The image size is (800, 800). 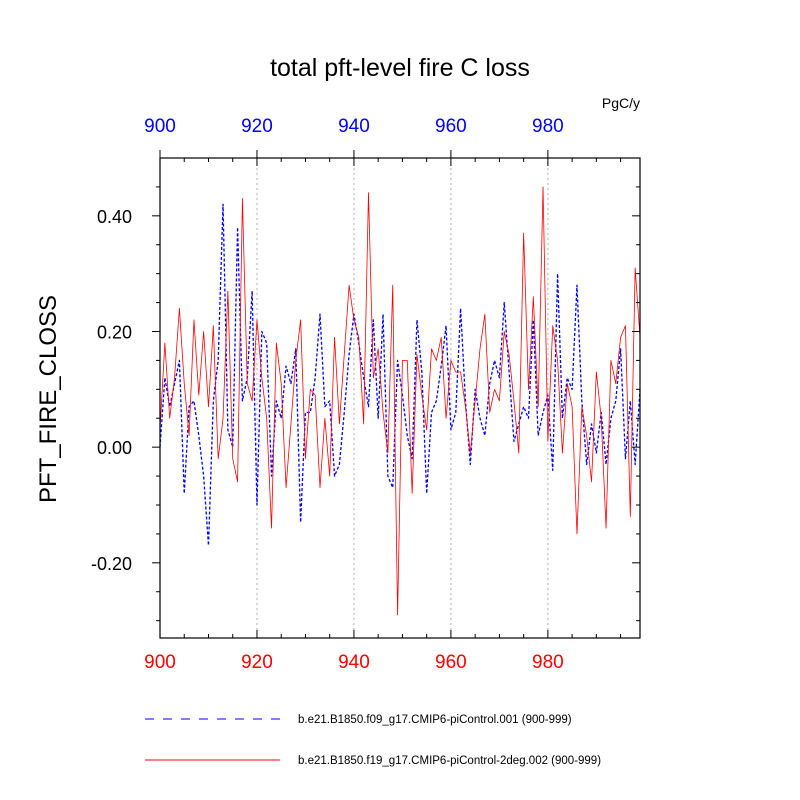 What do you see at coordinates (548, 126) in the screenshot?
I see `top-x-tick-label: 980` at bounding box center [548, 126].